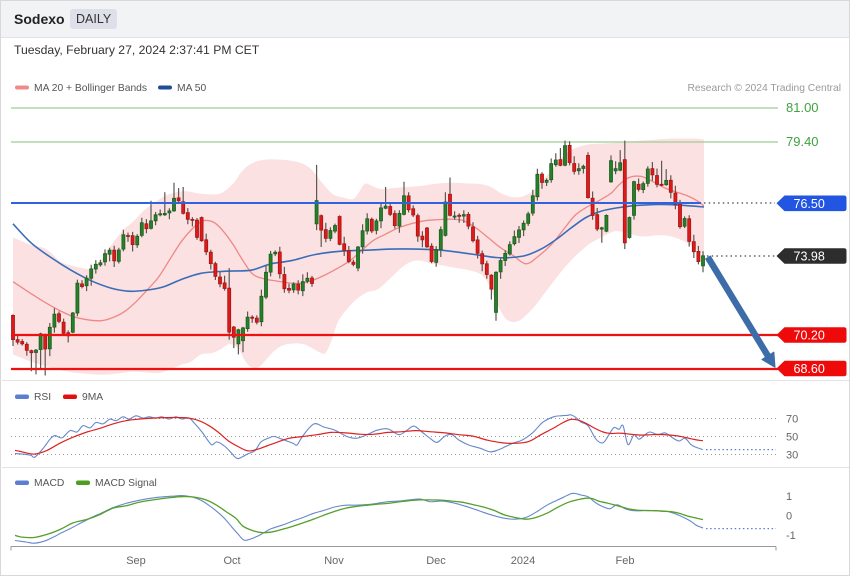 This screenshot has height=576, width=850. What do you see at coordinates (792, 456) in the screenshot?
I see `svg-text: 30` at bounding box center [792, 456].